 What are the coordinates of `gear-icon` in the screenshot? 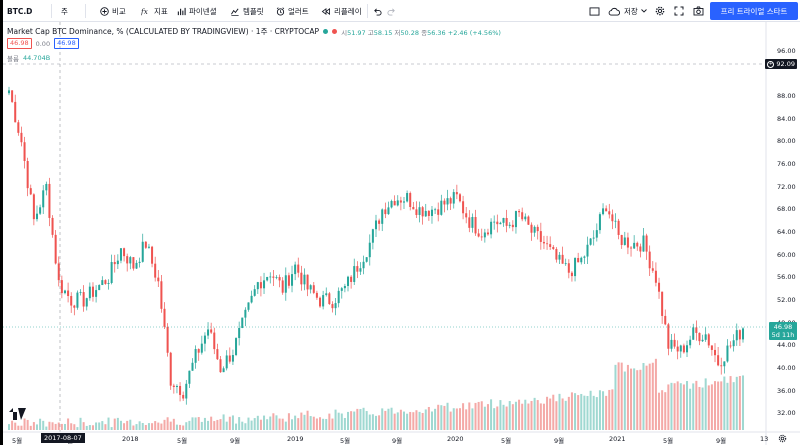 It's located at (782, 438).